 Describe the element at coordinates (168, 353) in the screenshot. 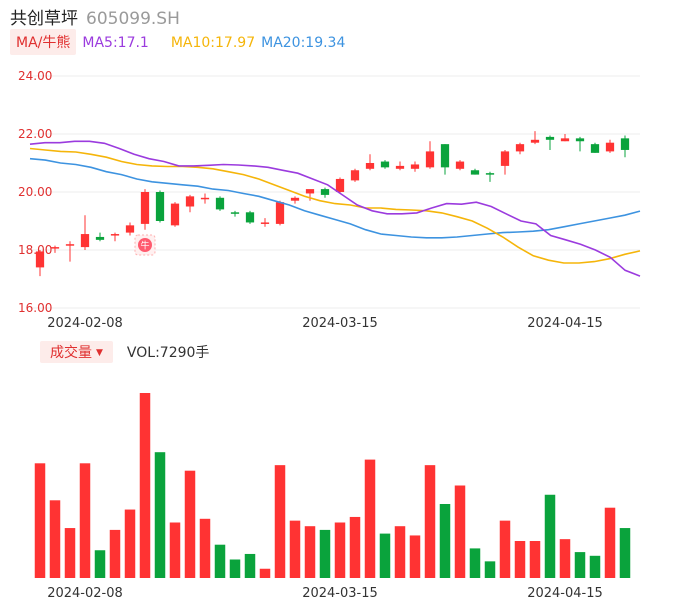

I see `volume-value: VOL:7290手` at that location.